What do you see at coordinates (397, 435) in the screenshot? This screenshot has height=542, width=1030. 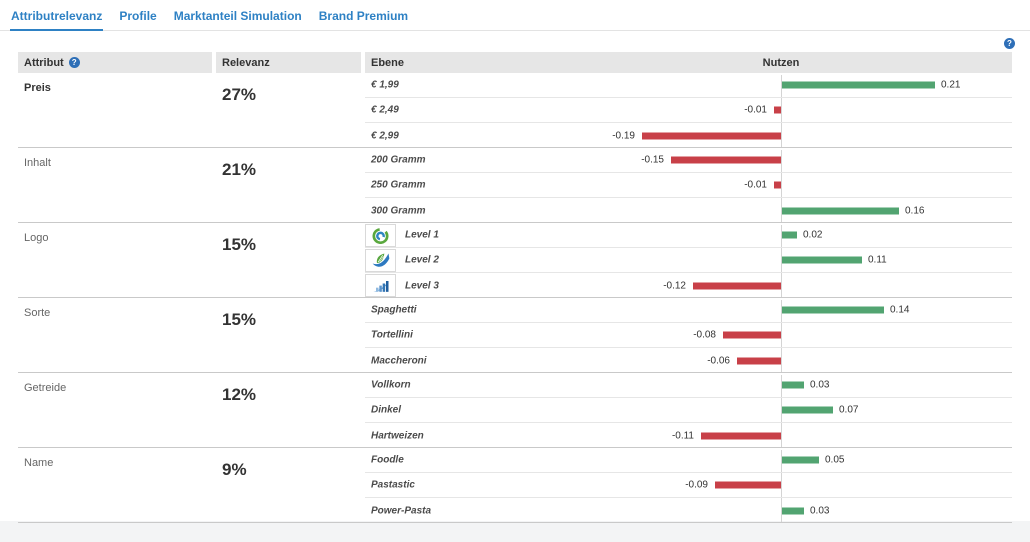 I see `level-label: Hartweizen` at bounding box center [397, 435].